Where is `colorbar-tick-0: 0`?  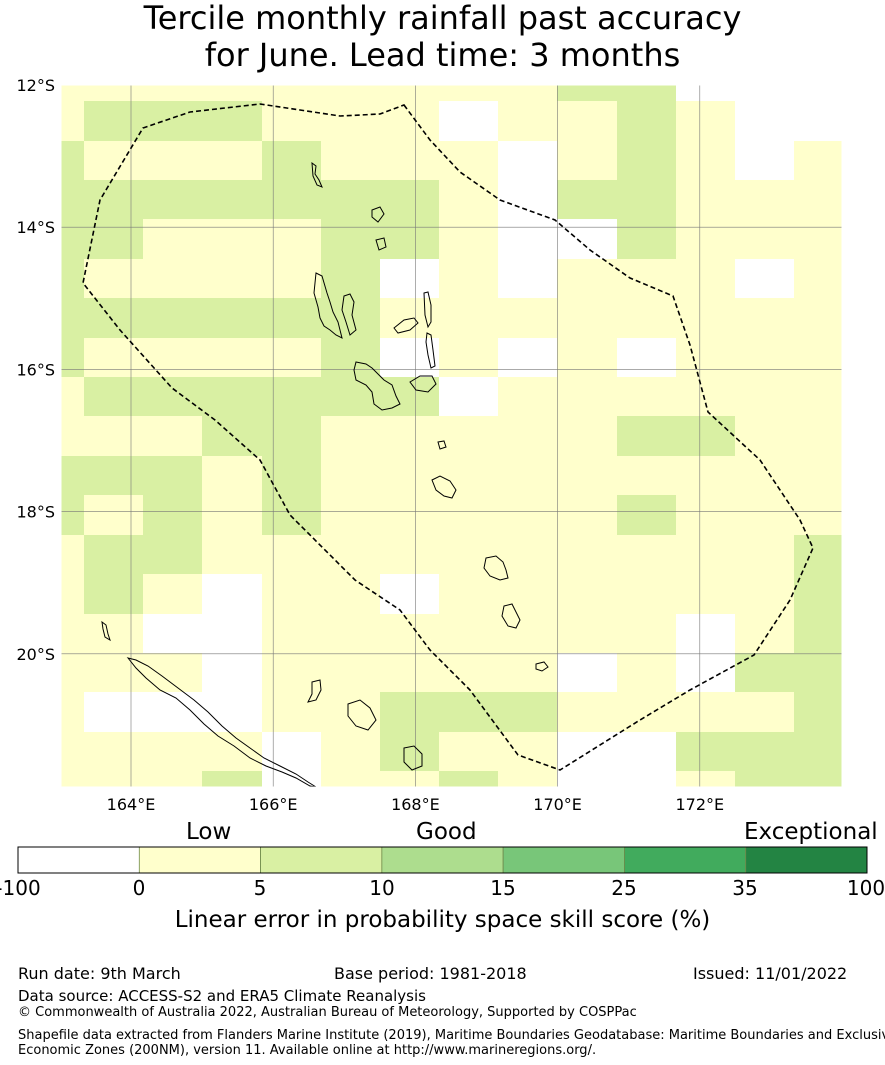
colorbar-tick-0: 0 is located at coordinates (139, 888).